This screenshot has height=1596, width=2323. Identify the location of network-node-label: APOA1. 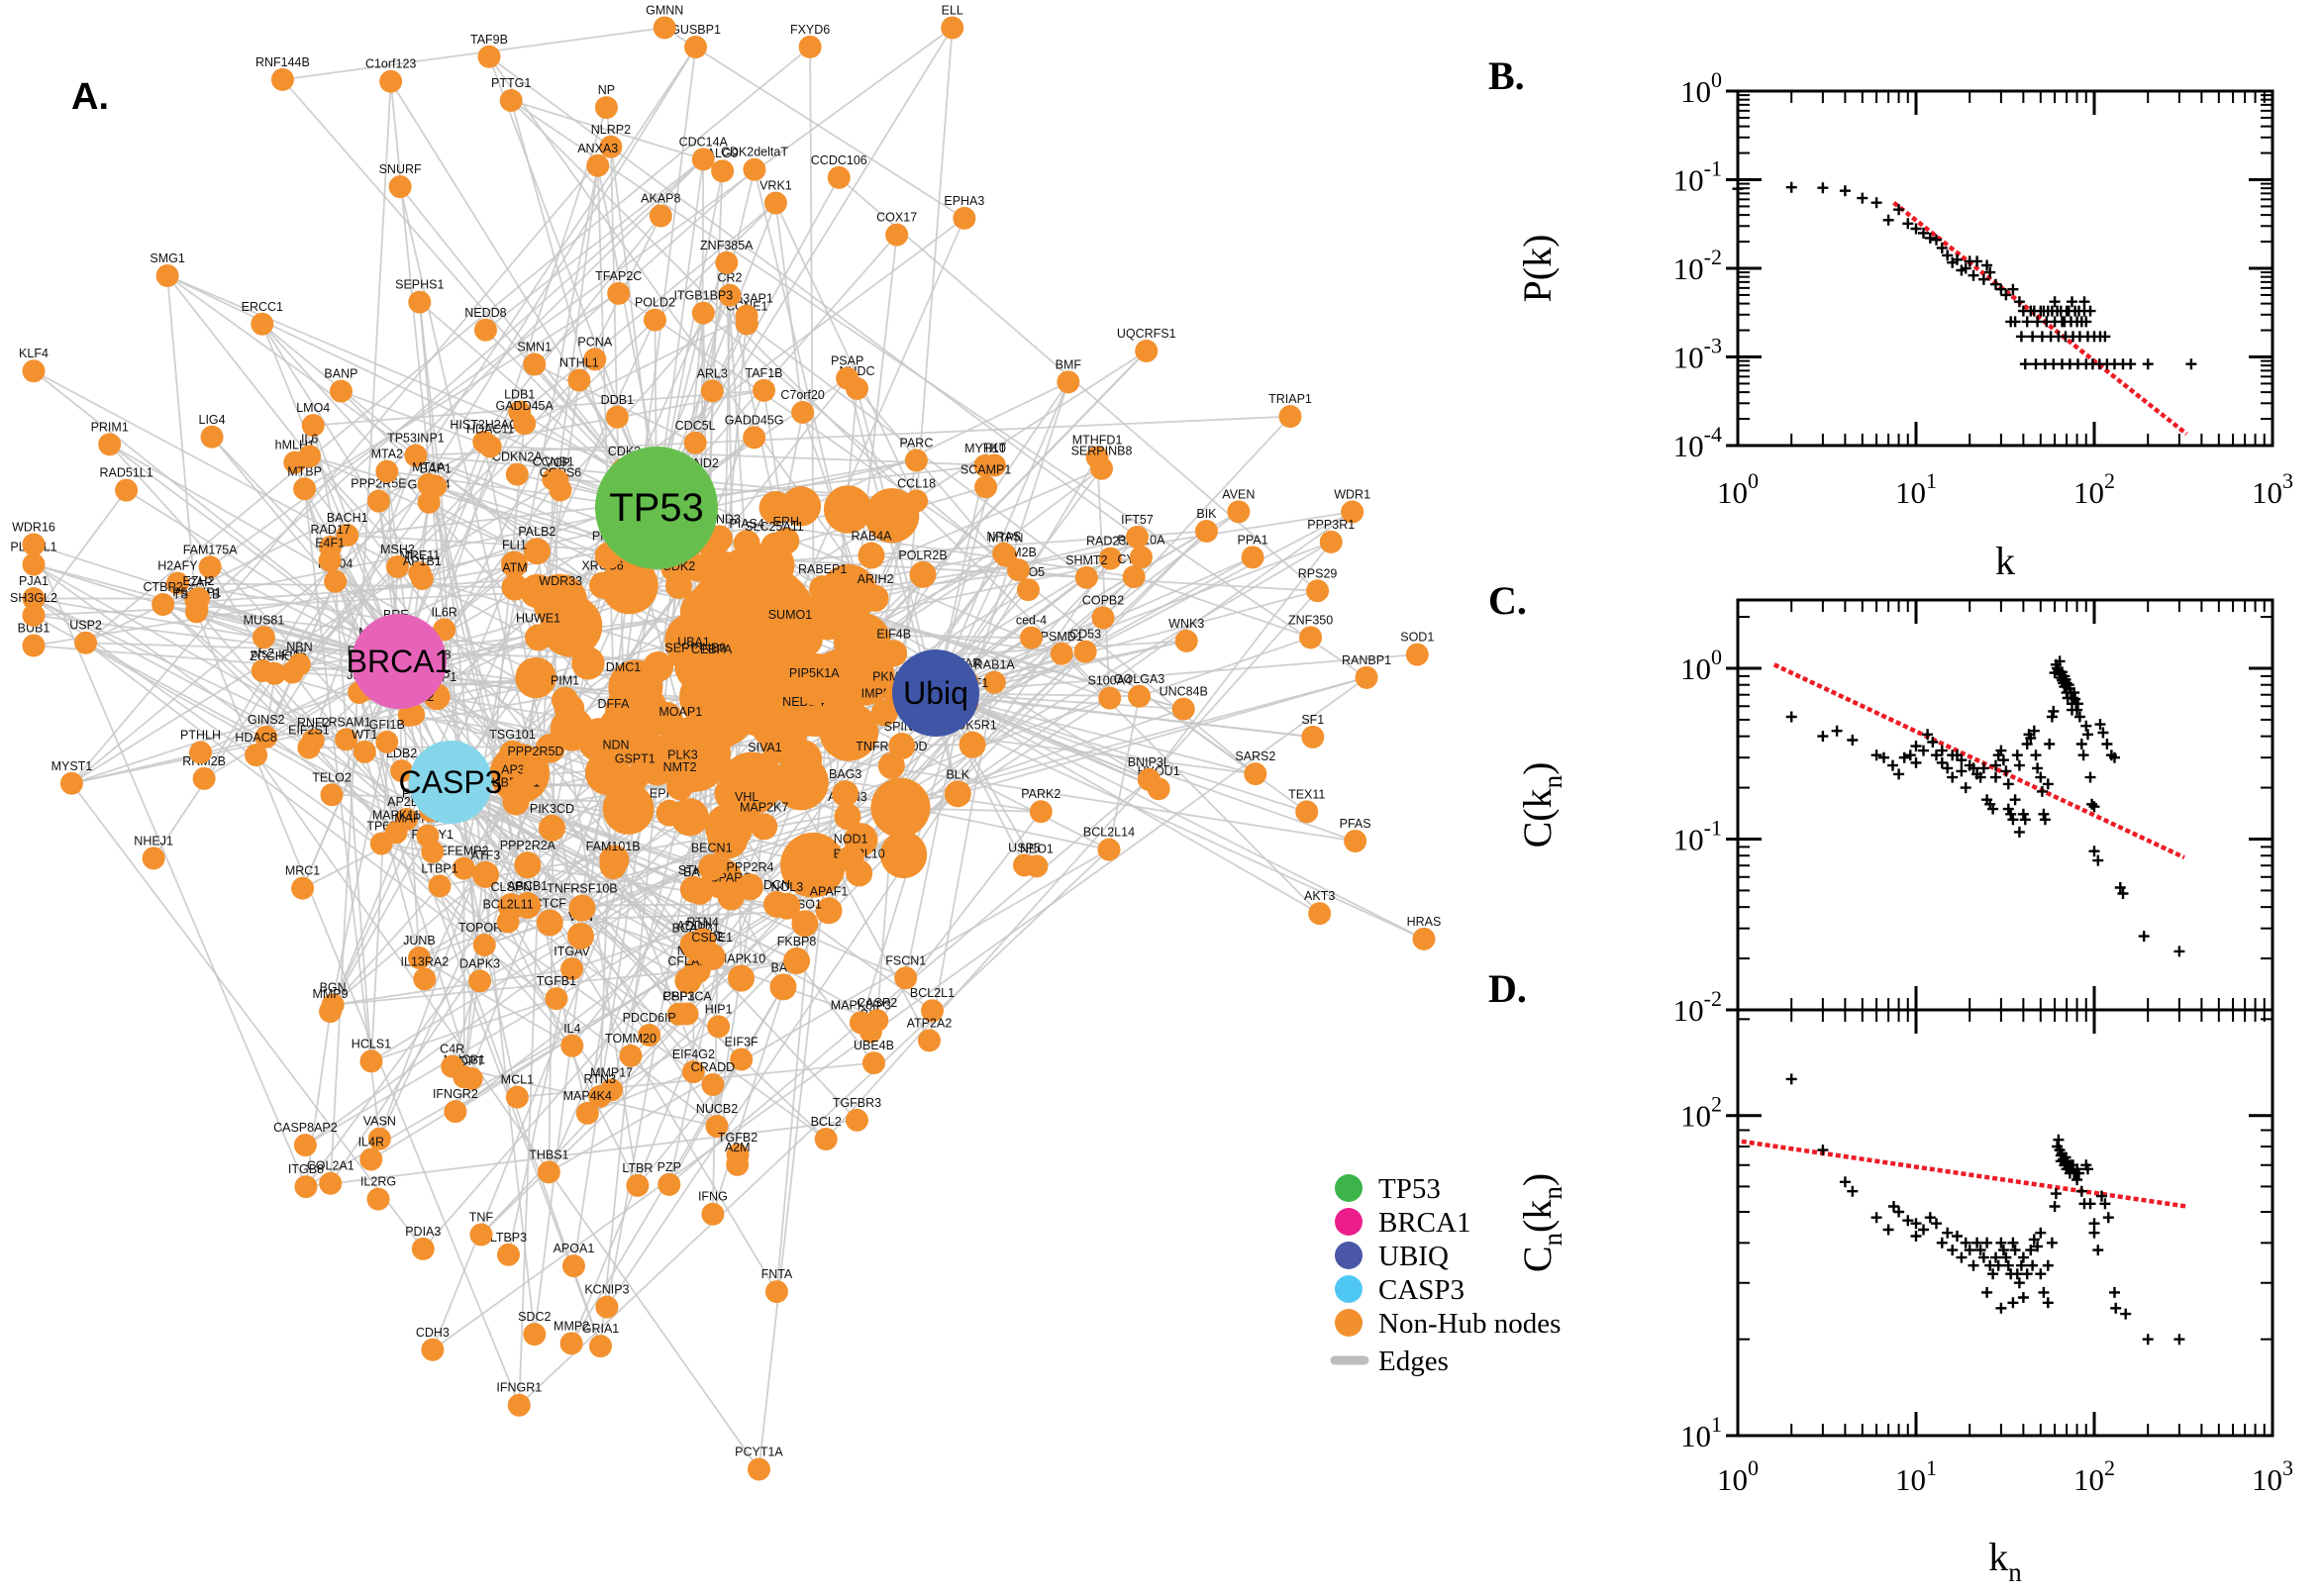
(574, 1248).